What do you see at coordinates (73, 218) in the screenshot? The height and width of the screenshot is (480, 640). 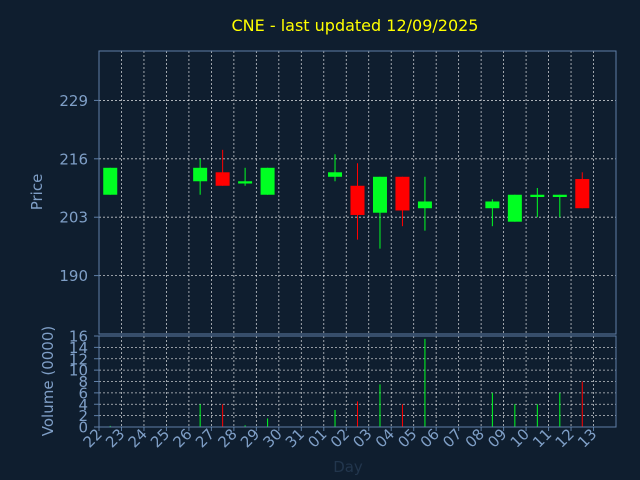 I see `price-tick-label: 203` at bounding box center [73, 218].